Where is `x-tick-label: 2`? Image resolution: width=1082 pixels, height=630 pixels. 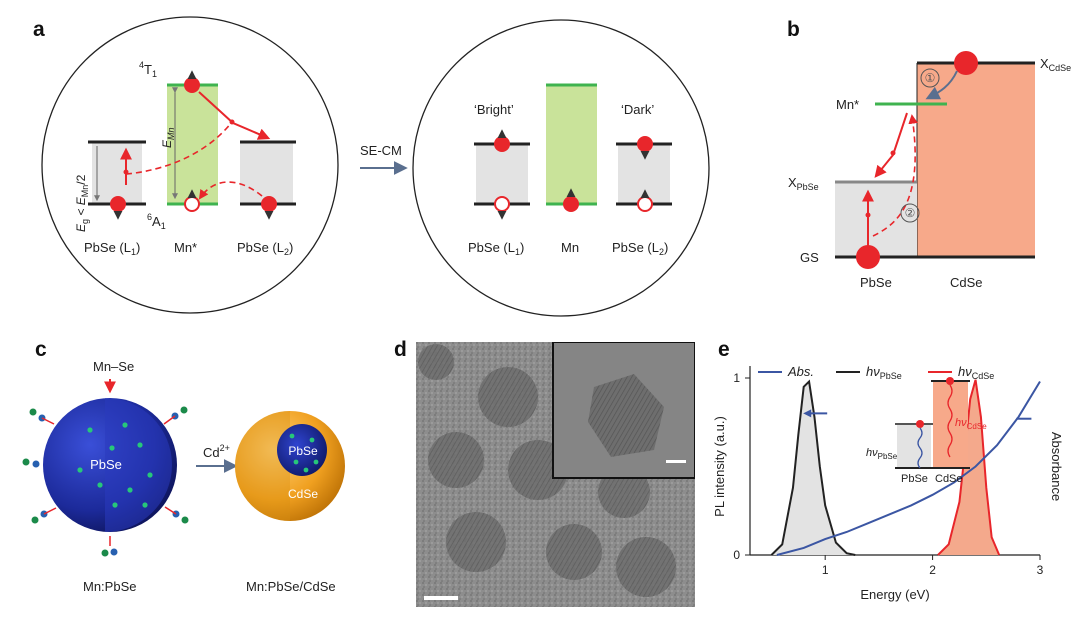
x-tick-label: 2 is located at coordinates (932, 570).